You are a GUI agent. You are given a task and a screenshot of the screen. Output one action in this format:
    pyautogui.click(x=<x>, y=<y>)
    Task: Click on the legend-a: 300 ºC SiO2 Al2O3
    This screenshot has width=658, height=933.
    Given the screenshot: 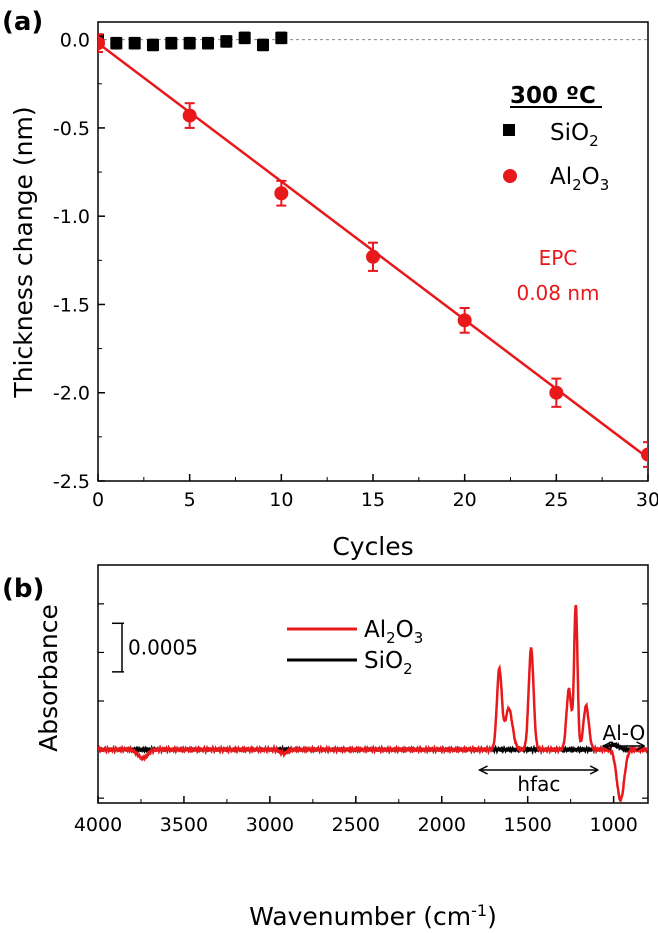 What is the action you would take?
    pyautogui.click(x=556, y=138)
    